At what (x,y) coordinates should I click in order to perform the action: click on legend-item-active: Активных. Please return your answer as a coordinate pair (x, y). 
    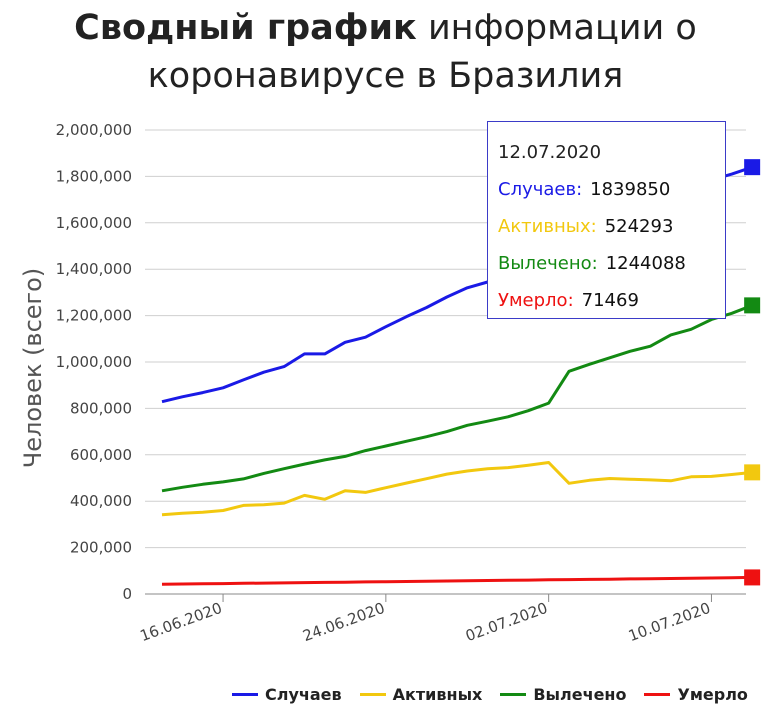
    Looking at the image, I should click on (421, 694).